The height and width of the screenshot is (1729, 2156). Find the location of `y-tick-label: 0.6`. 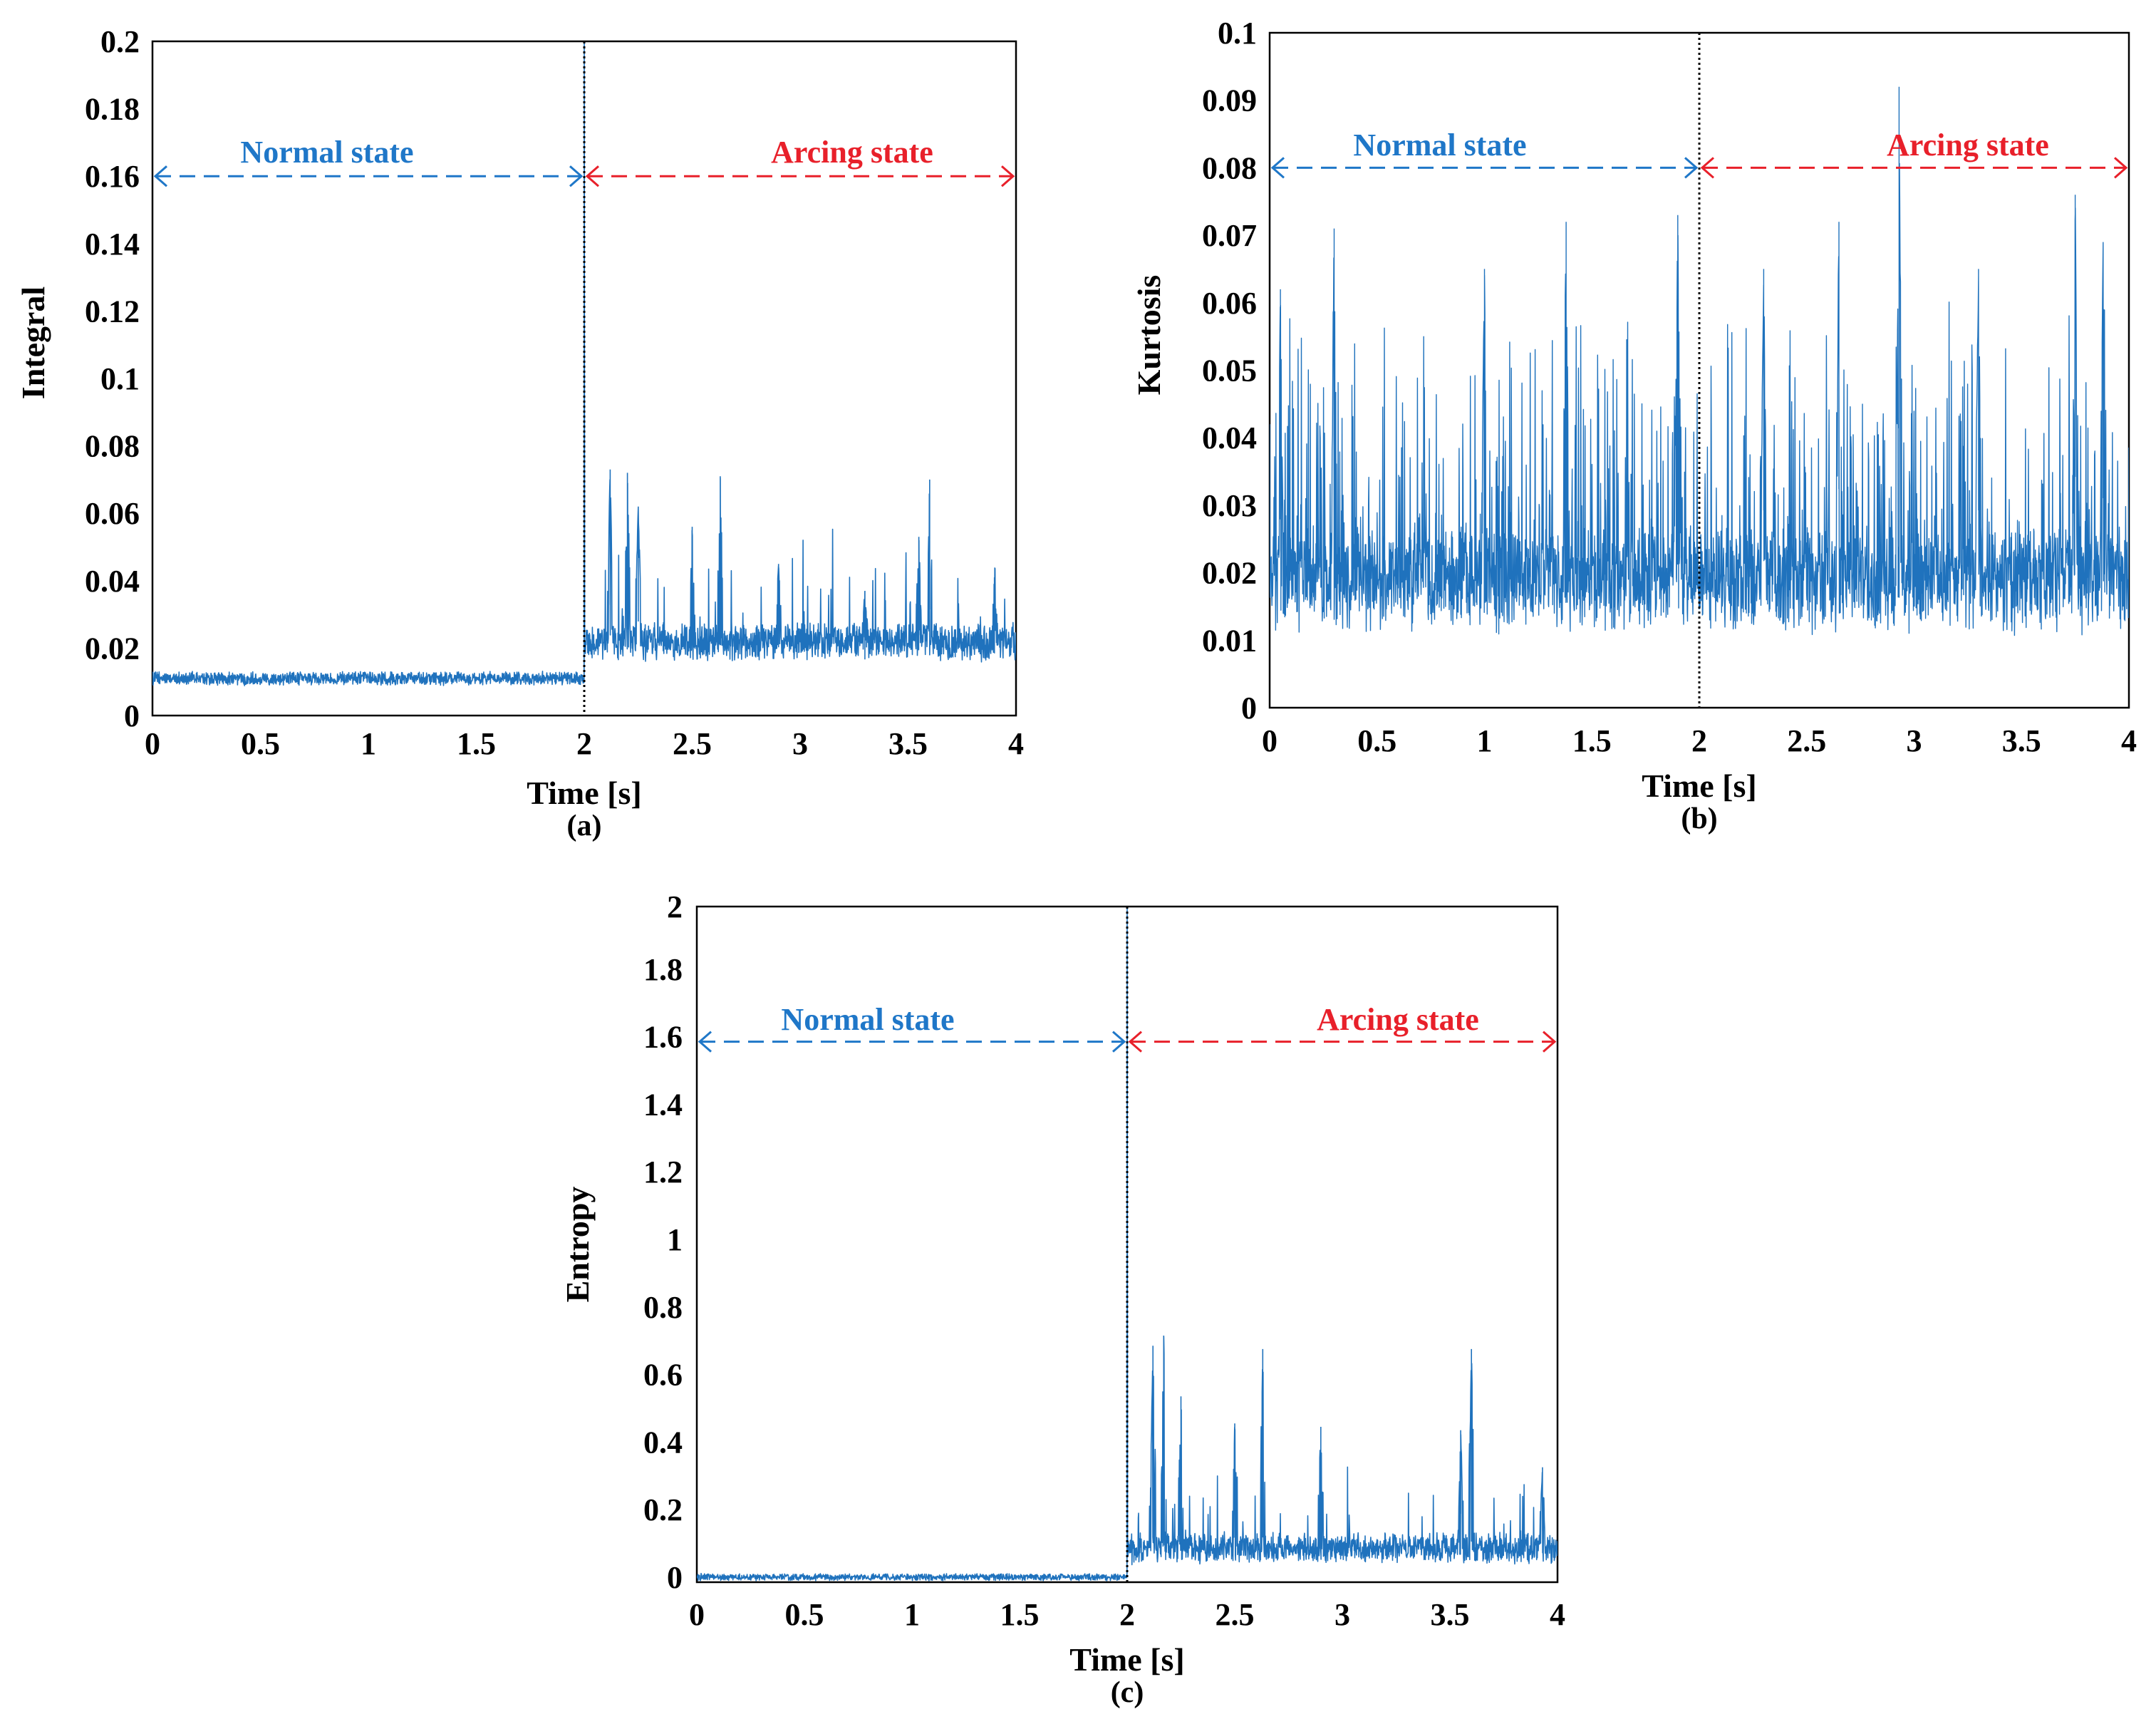

y-tick-label: 0.6 is located at coordinates (663, 1375).